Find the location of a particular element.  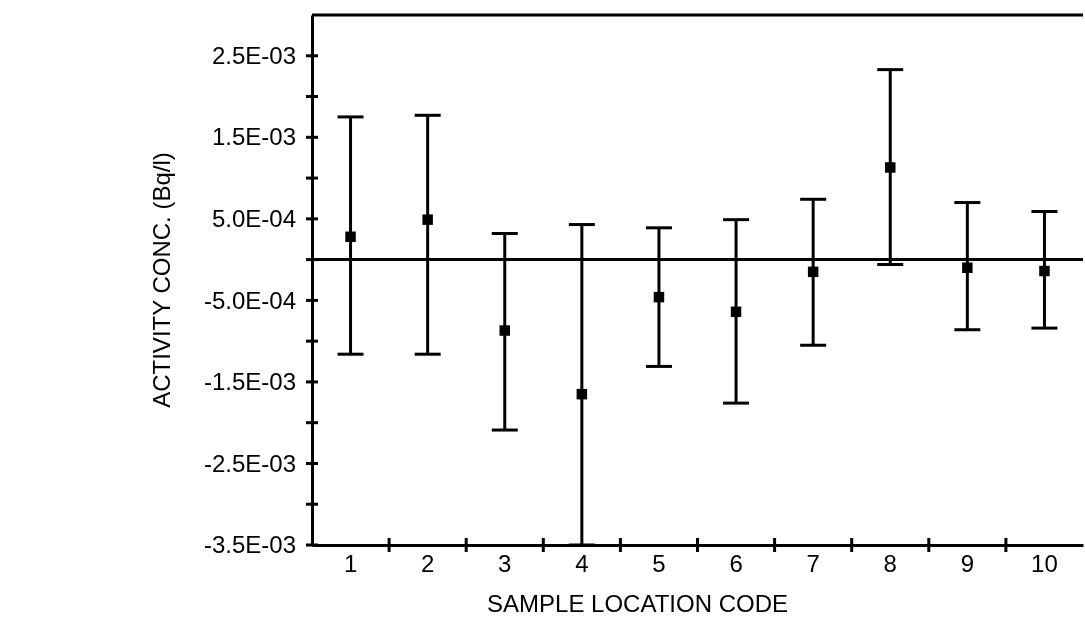

x-tick-label: 5 is located at coordinates (659, 564).